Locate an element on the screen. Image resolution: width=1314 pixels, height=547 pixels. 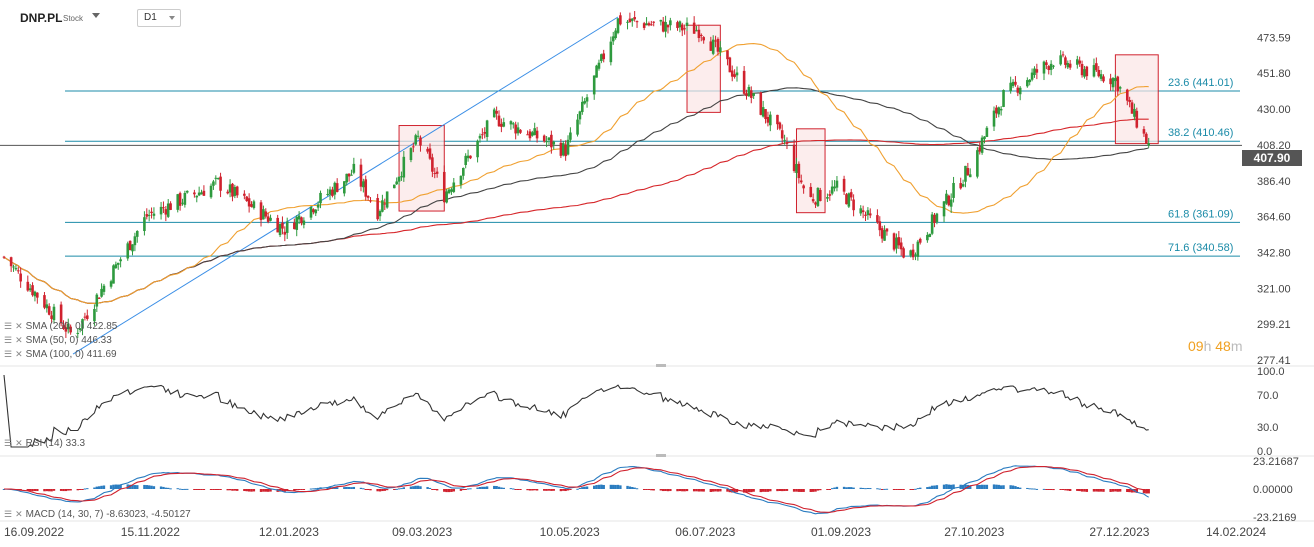
indicator-label: SMA (200, 0) 422.85 is located at coordinates (71, 326).